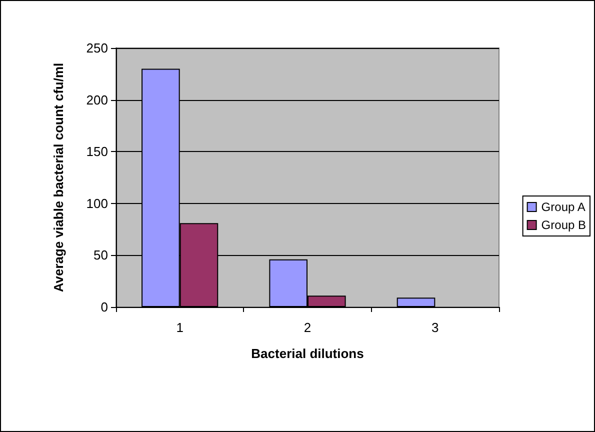 The image size is (595, 432). What do you see at coordinates (97, 100) in the screenshot?
I see `y-tick-label: 200` at bounding box center [97, 100].